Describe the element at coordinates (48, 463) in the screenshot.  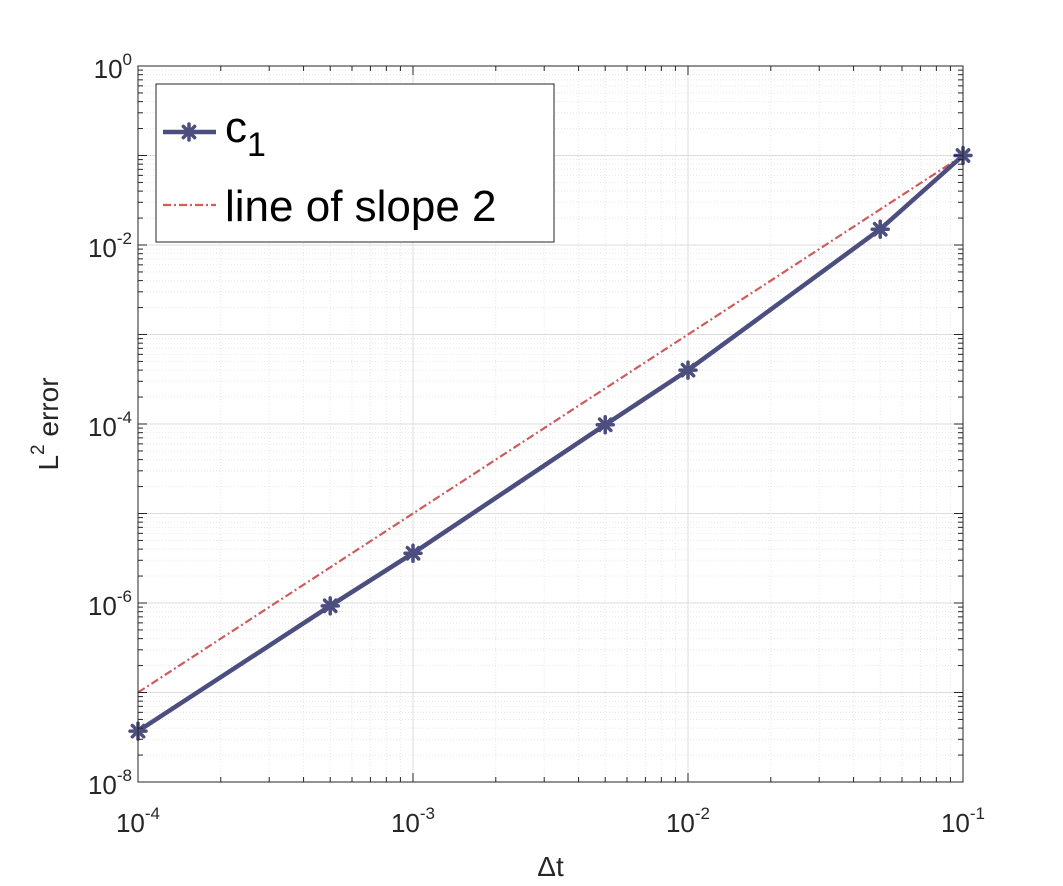
I see `y-axis-title-base: L` at that location.